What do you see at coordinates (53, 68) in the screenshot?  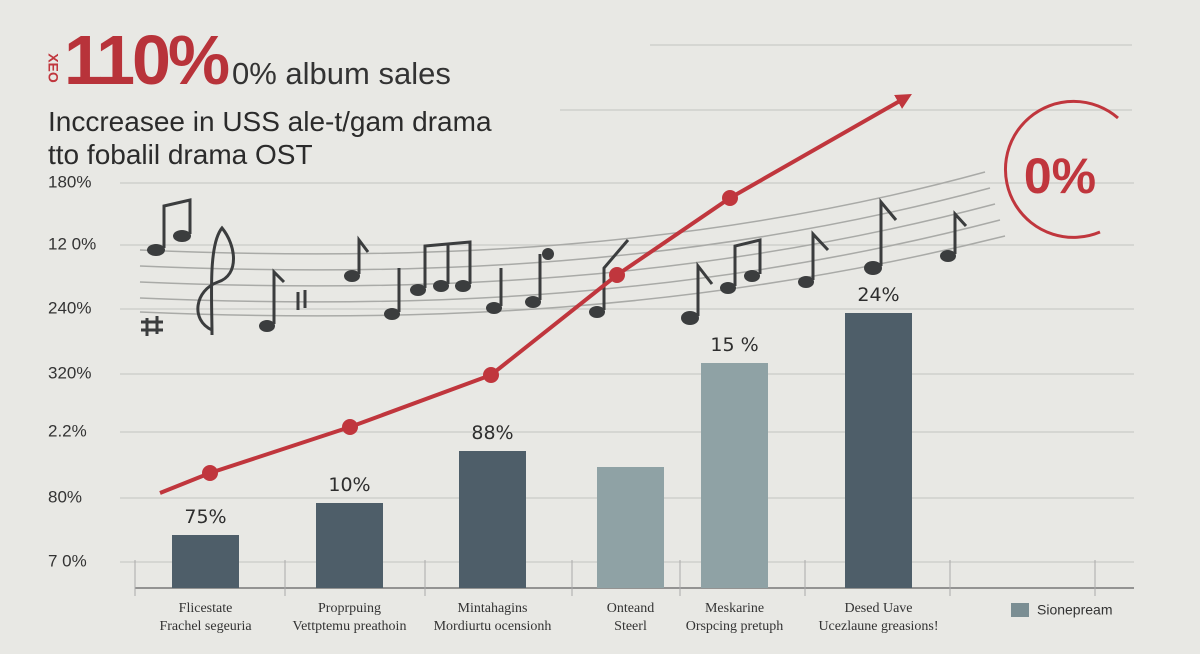 I see `side-mark: XEO` at bounding box center [53, 68].